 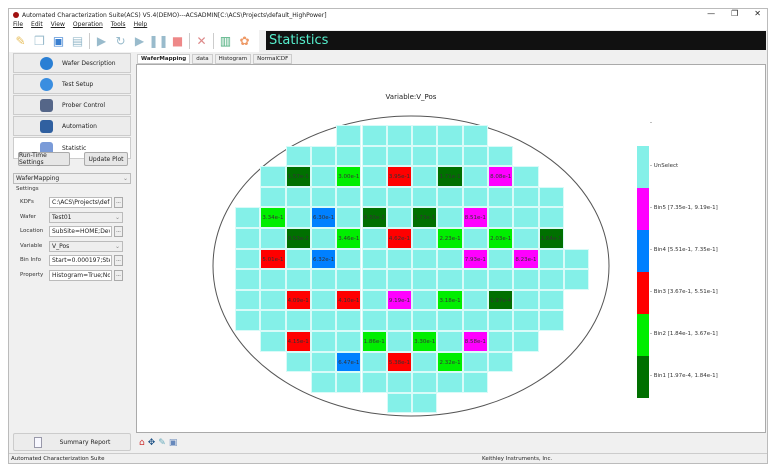 I want to click on summary-report-button: Summary Report, so click(x=72, y=442).